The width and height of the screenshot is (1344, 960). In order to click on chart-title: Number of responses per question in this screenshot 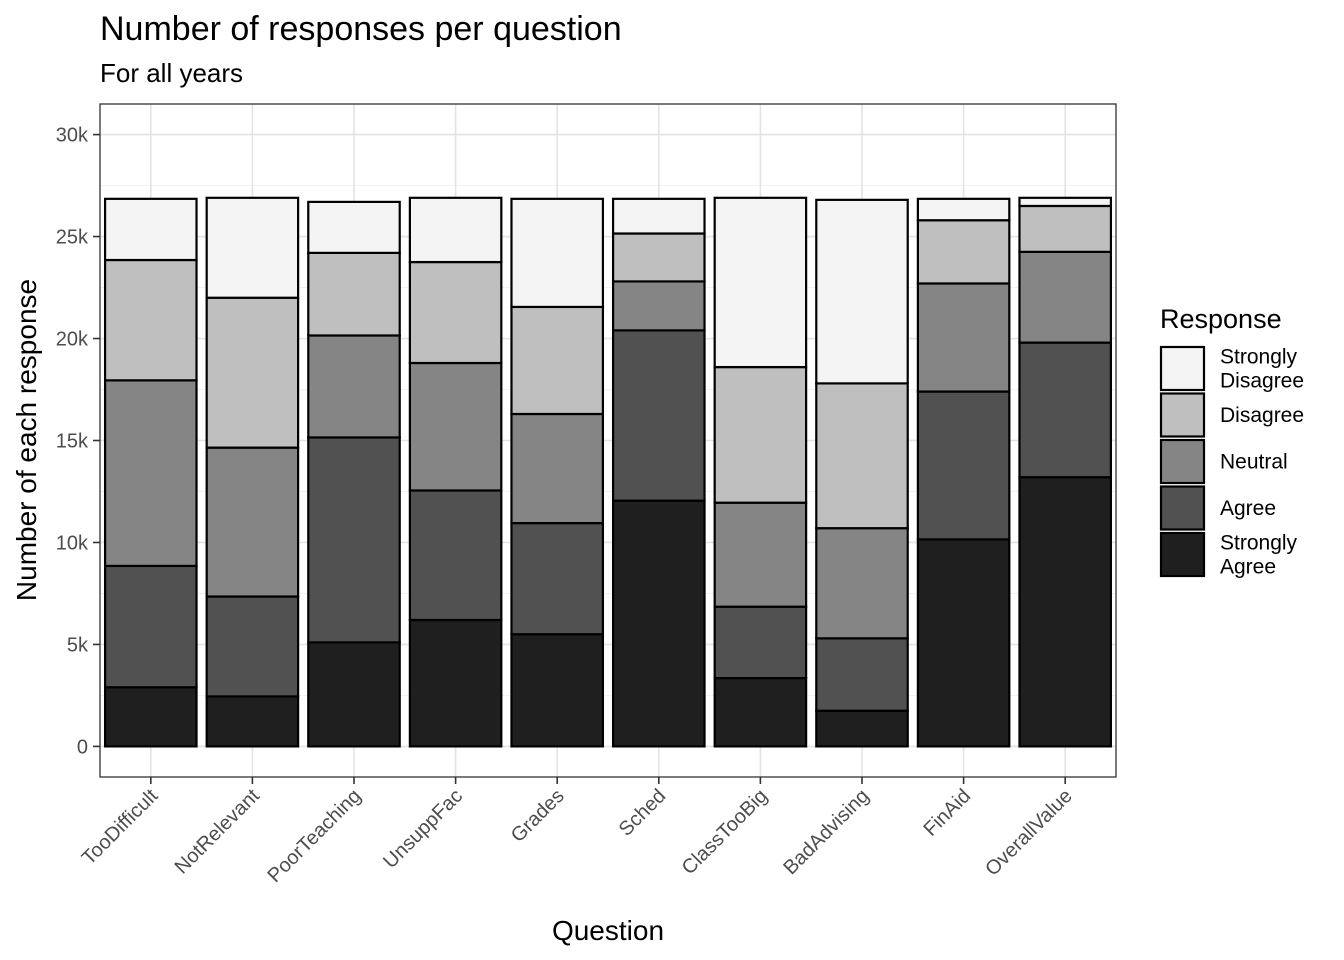, I will do `click(361, 29)`.